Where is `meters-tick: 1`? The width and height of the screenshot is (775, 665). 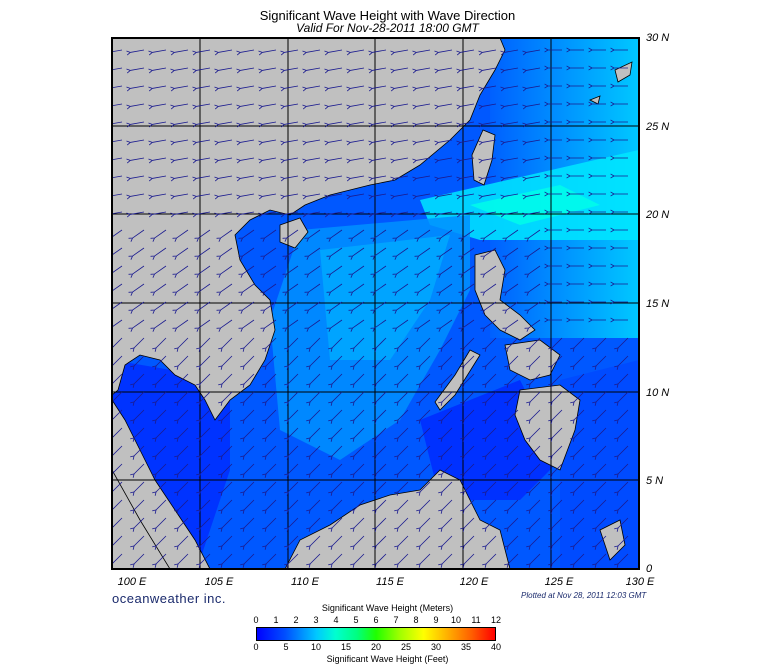 meters-tick: 1 is located at coordinates (276, 620).